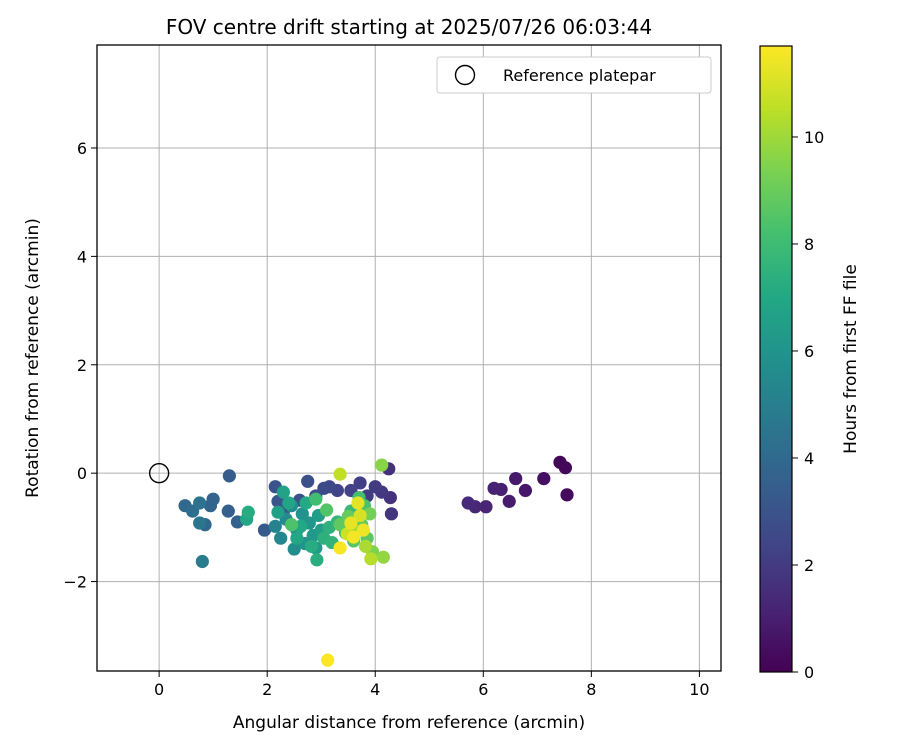 This screenshot has height=750, width=900. Describe the element at coordinates (591, 689) in the screenshot. I see `x-tick-label: 8` at that location.